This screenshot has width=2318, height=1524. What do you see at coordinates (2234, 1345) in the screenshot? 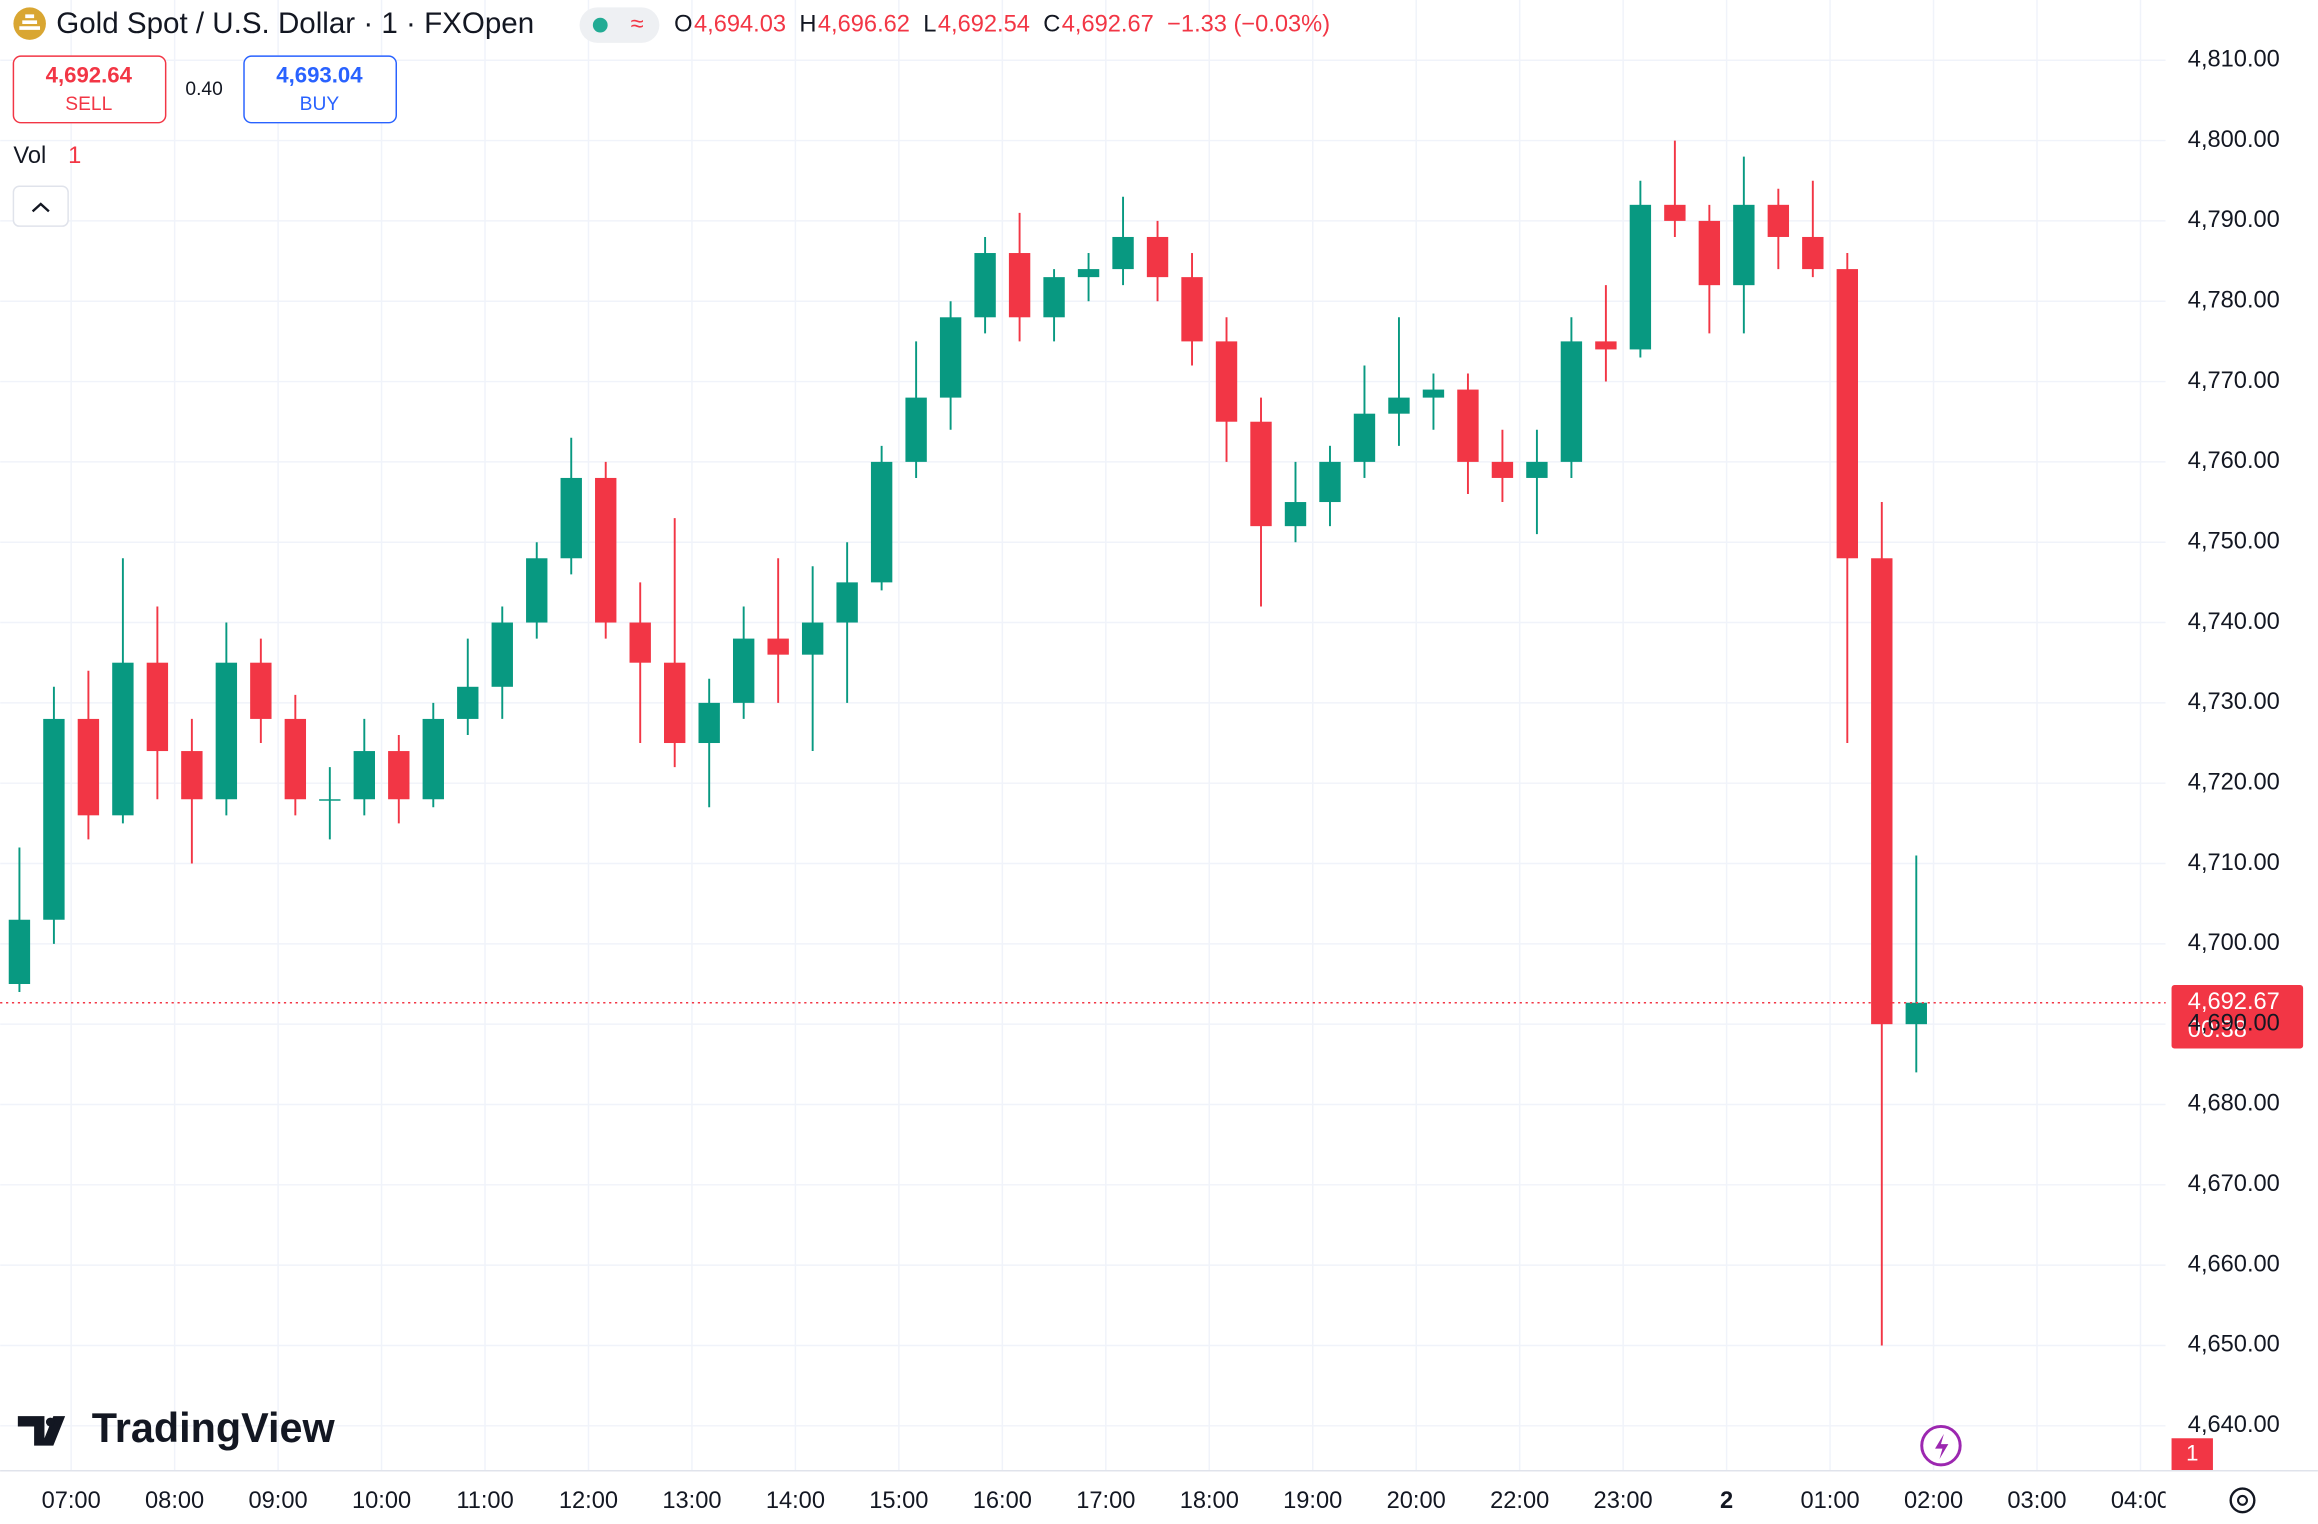
I see `y-tick-label: 4,650.00` at bounding box center [2234, 1345].